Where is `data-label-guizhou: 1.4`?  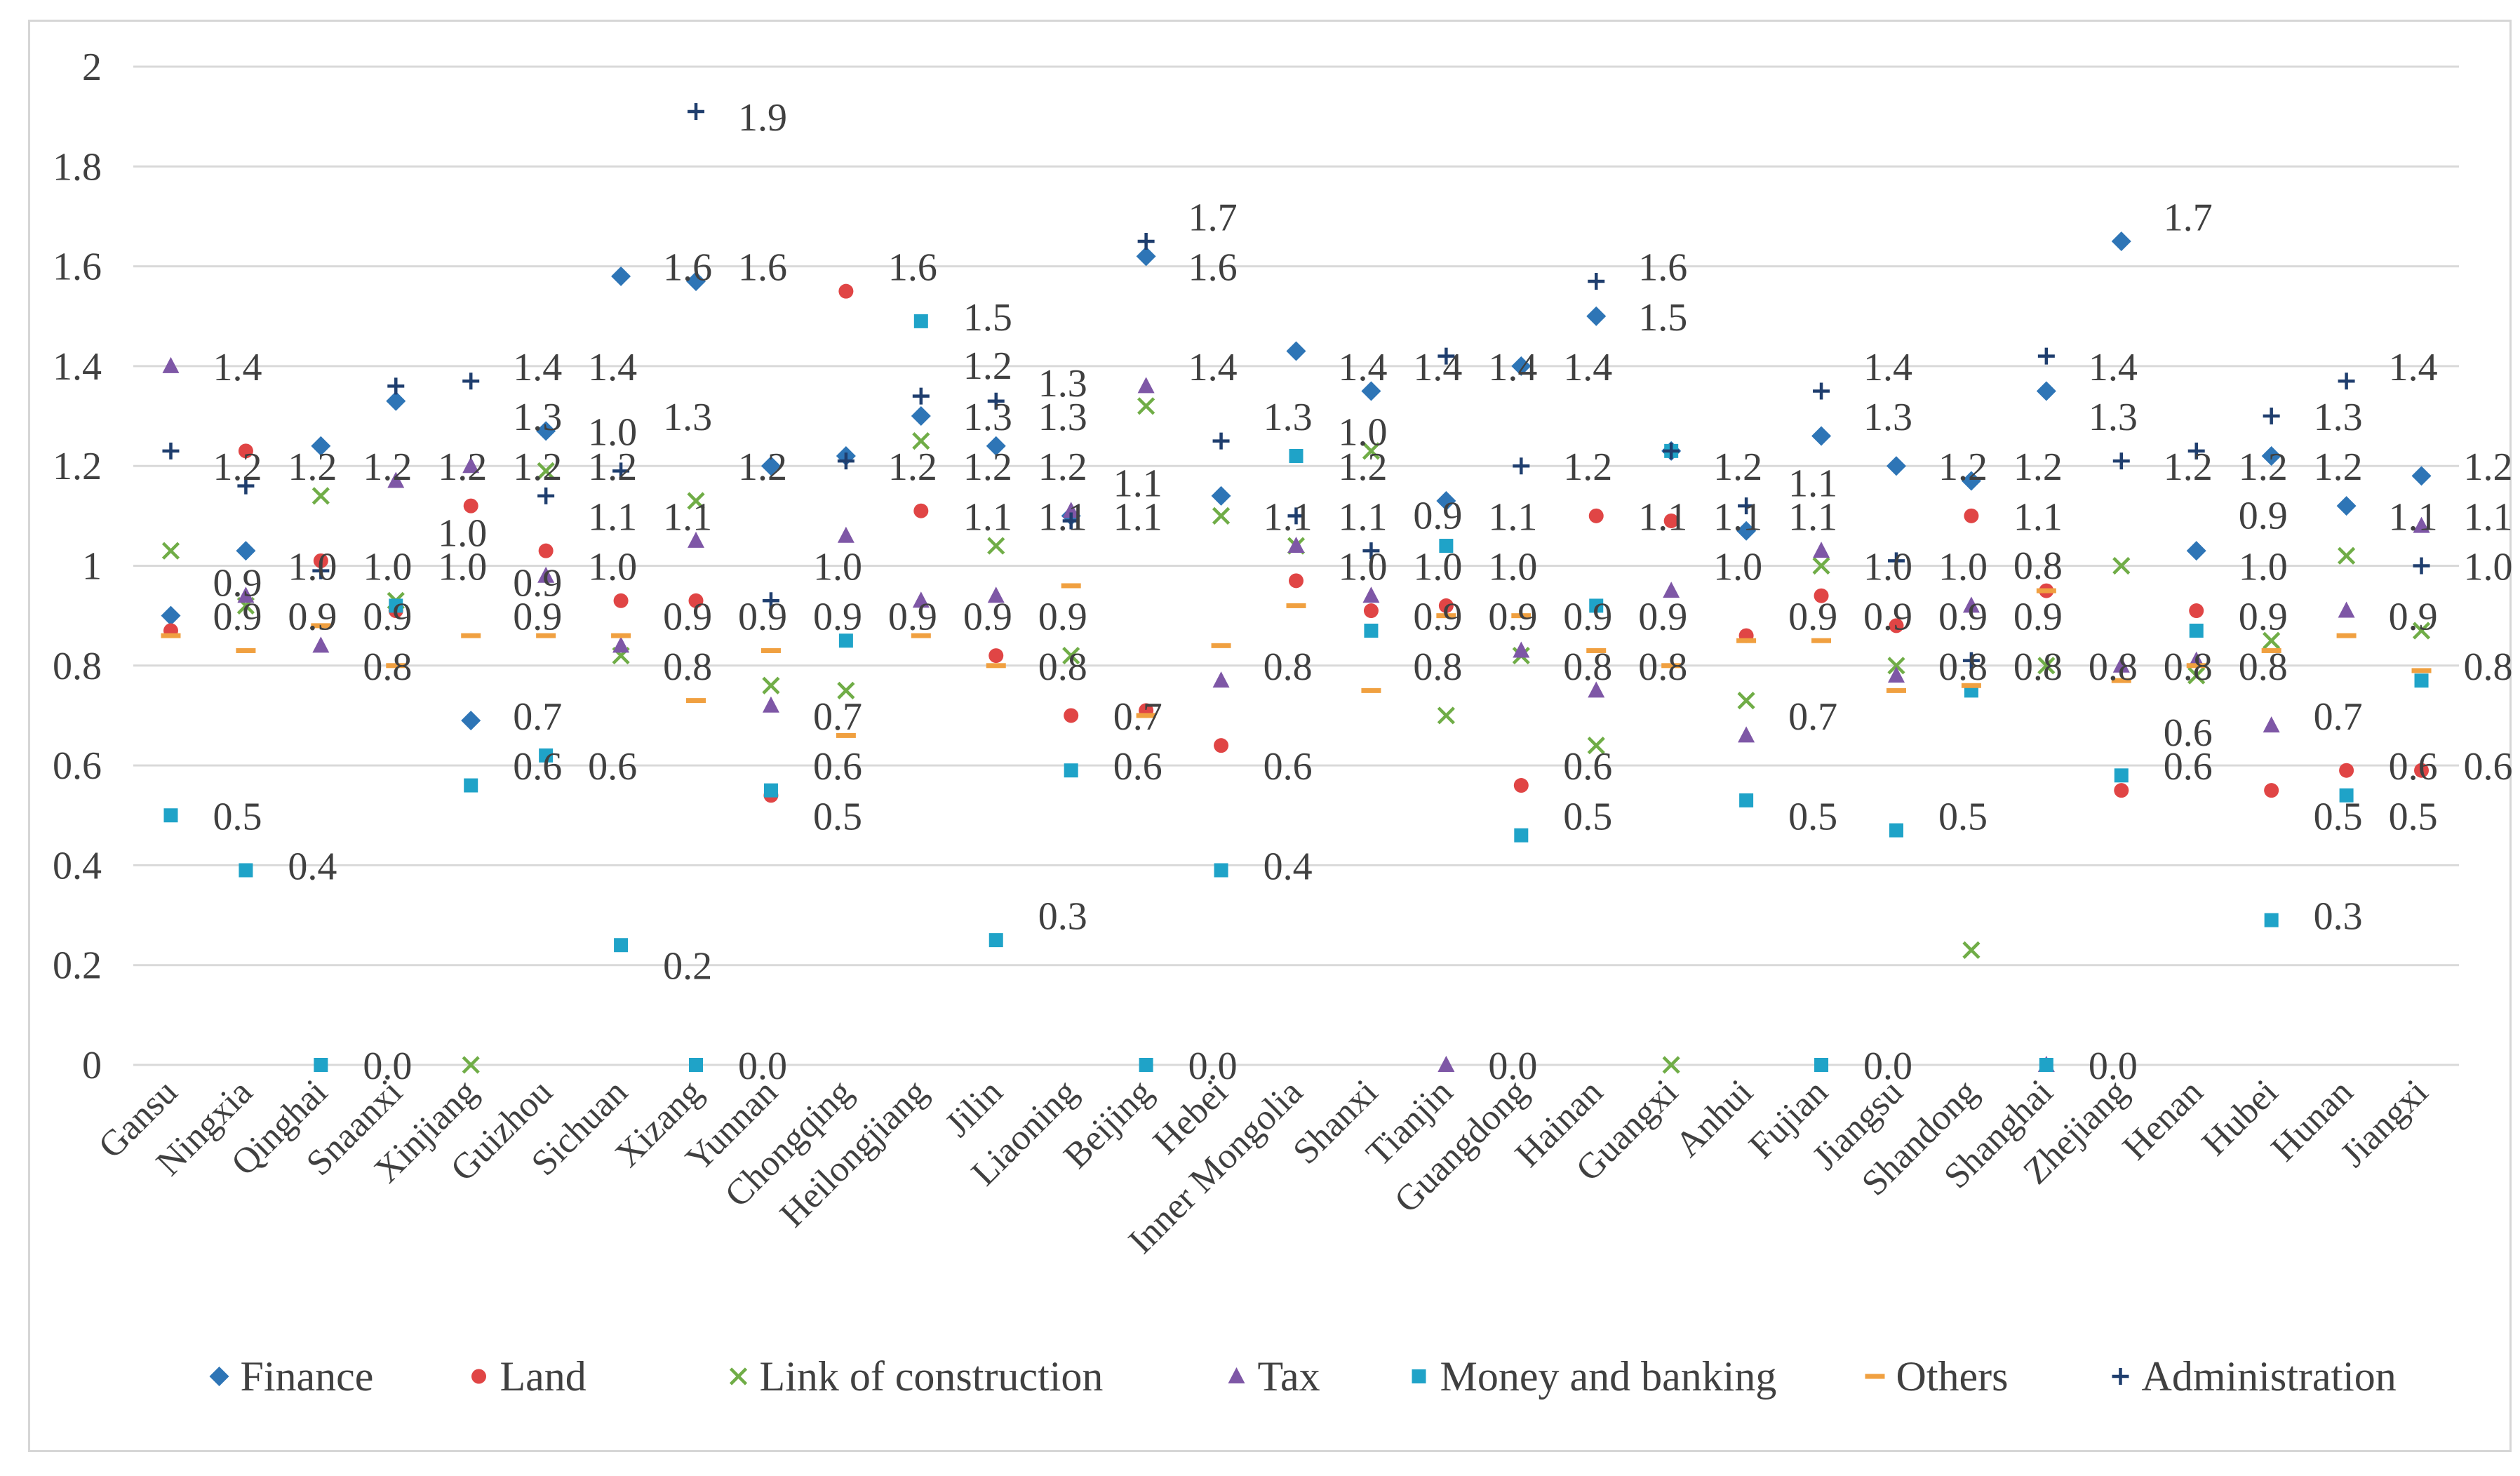
data-label-guizhou: 1.4 is located at coordinates (612, 367).